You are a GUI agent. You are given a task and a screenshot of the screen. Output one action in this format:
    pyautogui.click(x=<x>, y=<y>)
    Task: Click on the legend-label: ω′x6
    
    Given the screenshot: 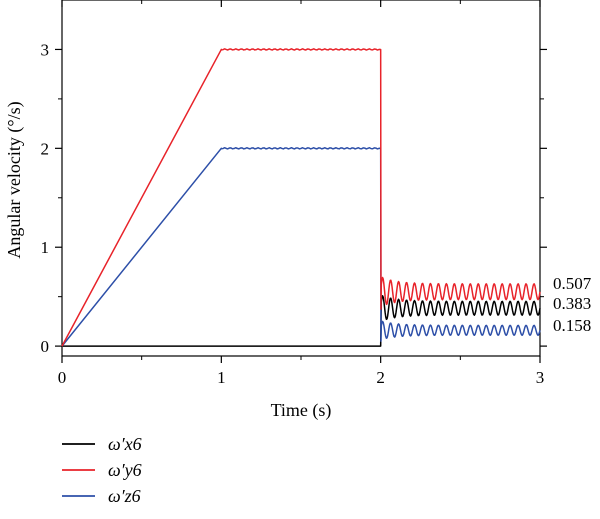 What is the action you would take?
    pyautogui.click(x=125, y=444)
    